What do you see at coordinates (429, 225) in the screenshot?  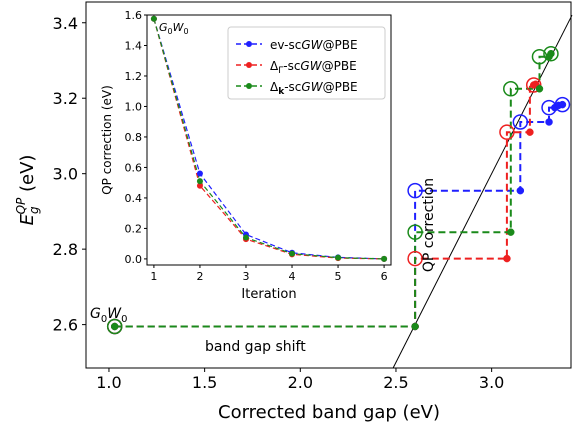 I see `qp-correction-annotation: QP correction` at bounding box center [429, 225].